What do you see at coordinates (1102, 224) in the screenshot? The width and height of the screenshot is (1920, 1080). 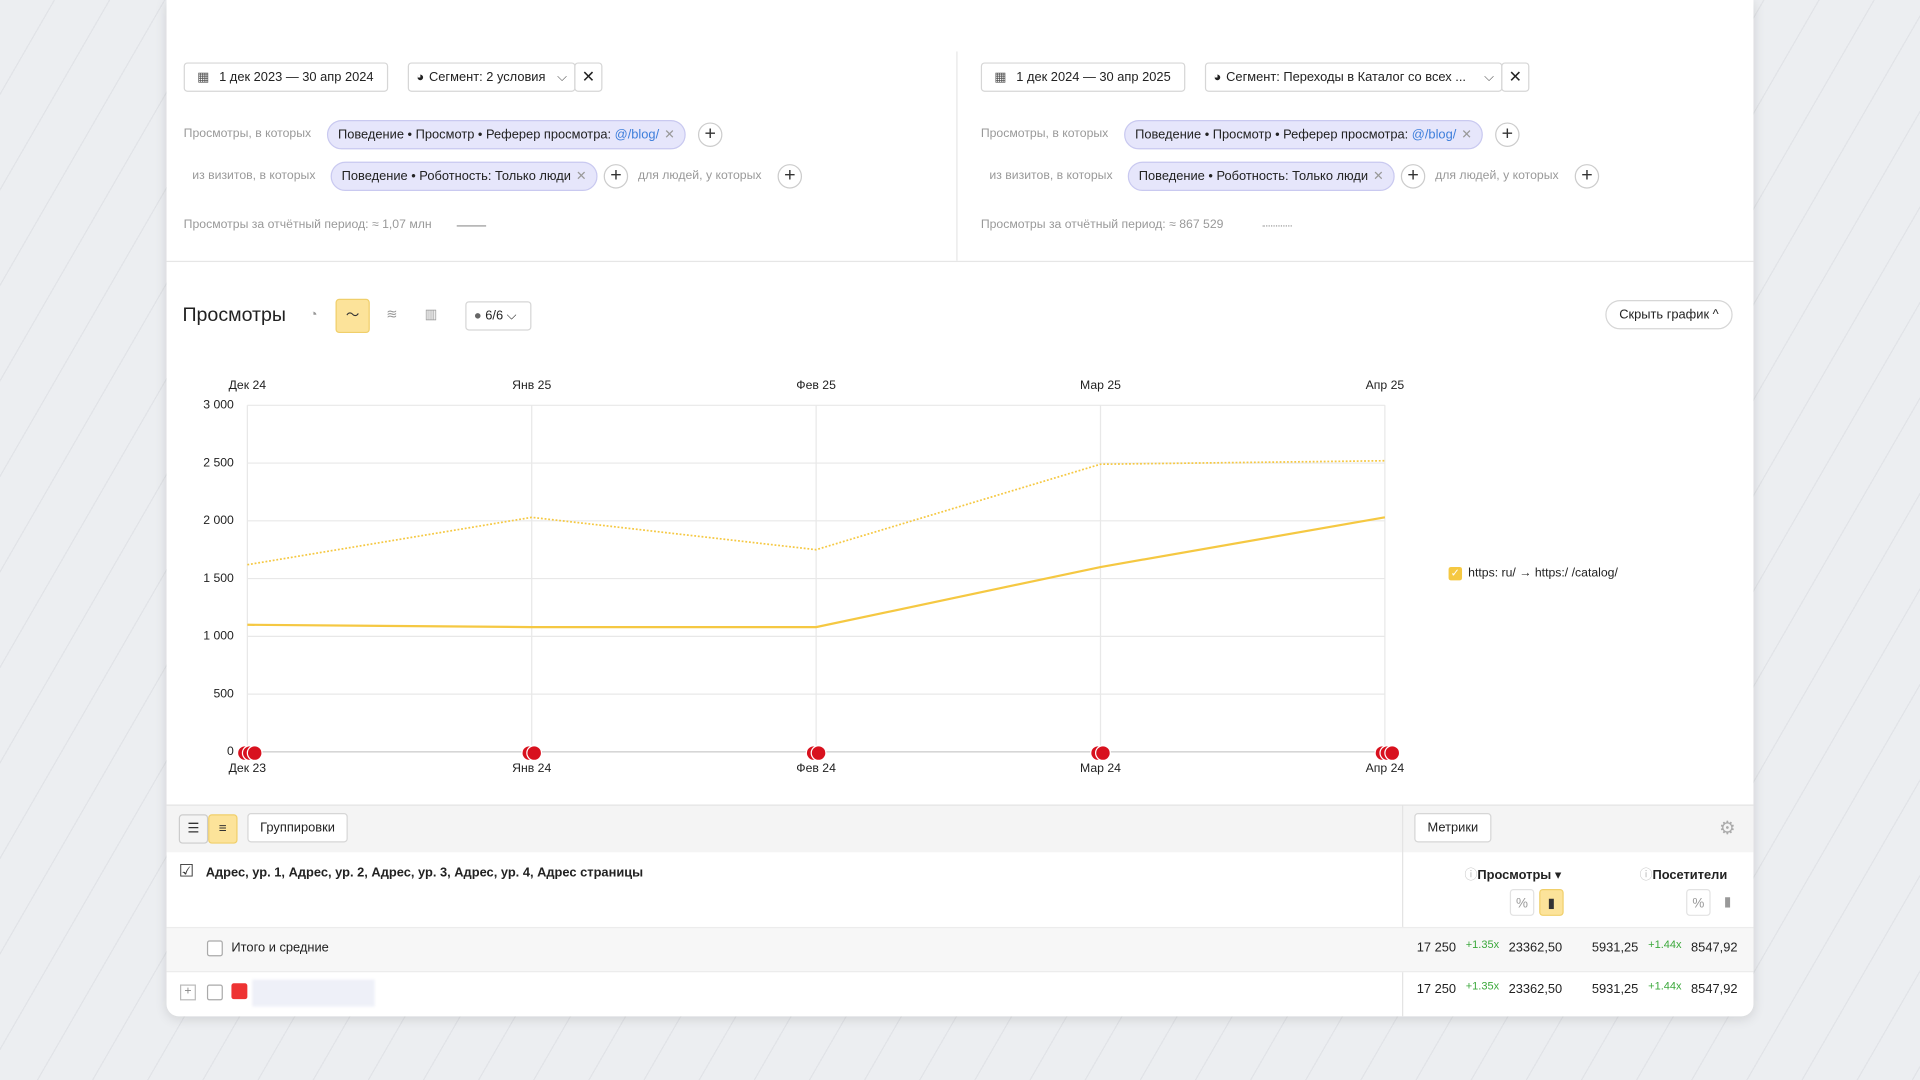 I see `period-total: Просмотры за отчётный период: ≈ 867 529` at bounding box center [1102, 224].